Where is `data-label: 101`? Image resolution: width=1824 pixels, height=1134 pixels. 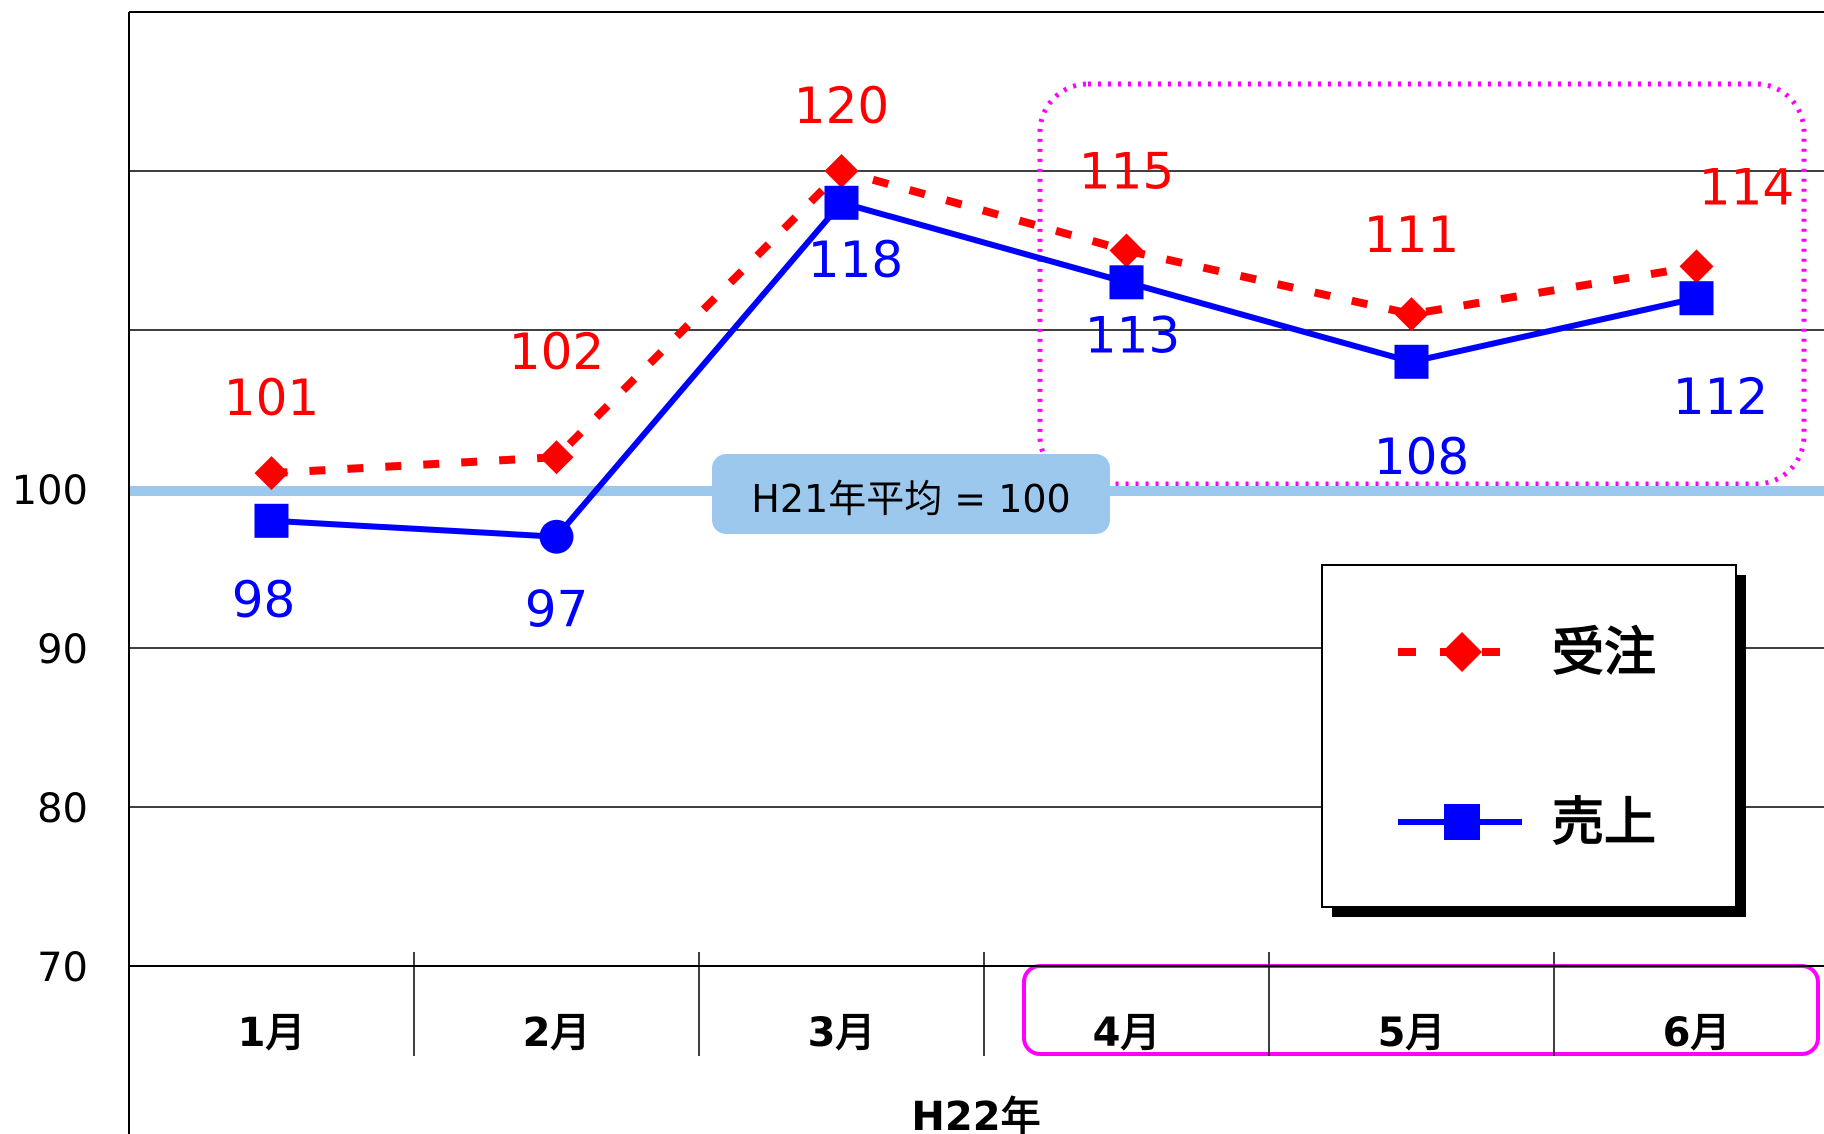 data-label: 101 is located at coordinates (271, 398).